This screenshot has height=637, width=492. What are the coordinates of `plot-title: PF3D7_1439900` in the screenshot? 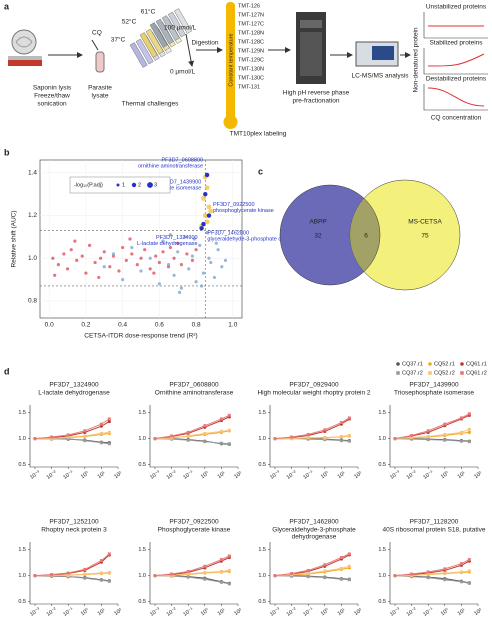 It's located at (434, 385).